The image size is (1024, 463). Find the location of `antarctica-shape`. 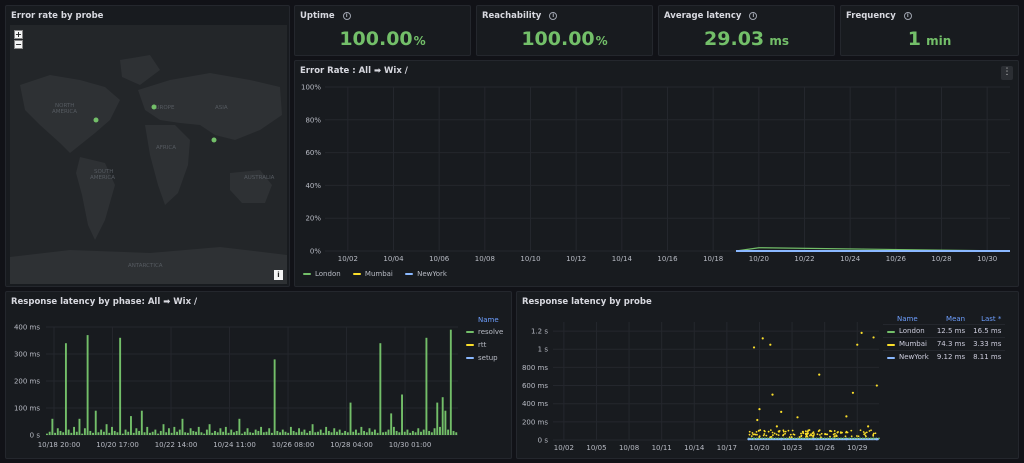

antarctica-shape is located at coordinates (148, 265).